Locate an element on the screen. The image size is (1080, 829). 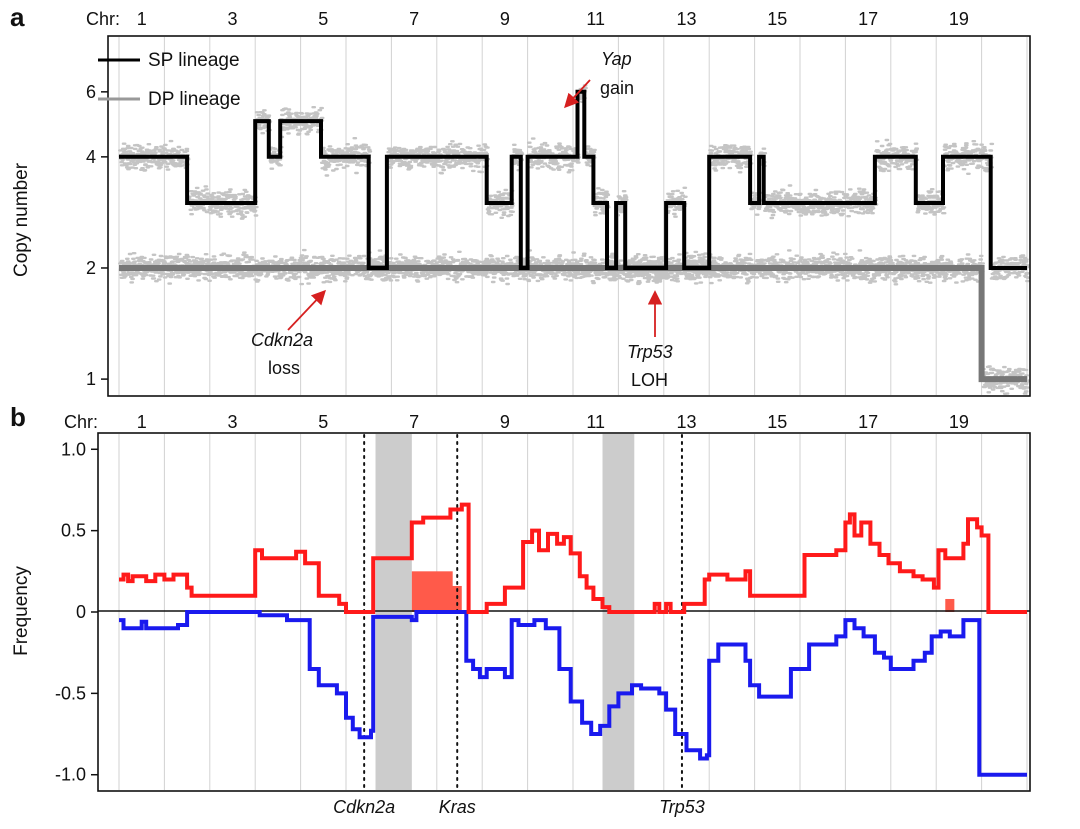
panel-a-chromosome-labels: 1 3 5 7 9 11 13 15 17 19 is located at coordinates (553, 19).